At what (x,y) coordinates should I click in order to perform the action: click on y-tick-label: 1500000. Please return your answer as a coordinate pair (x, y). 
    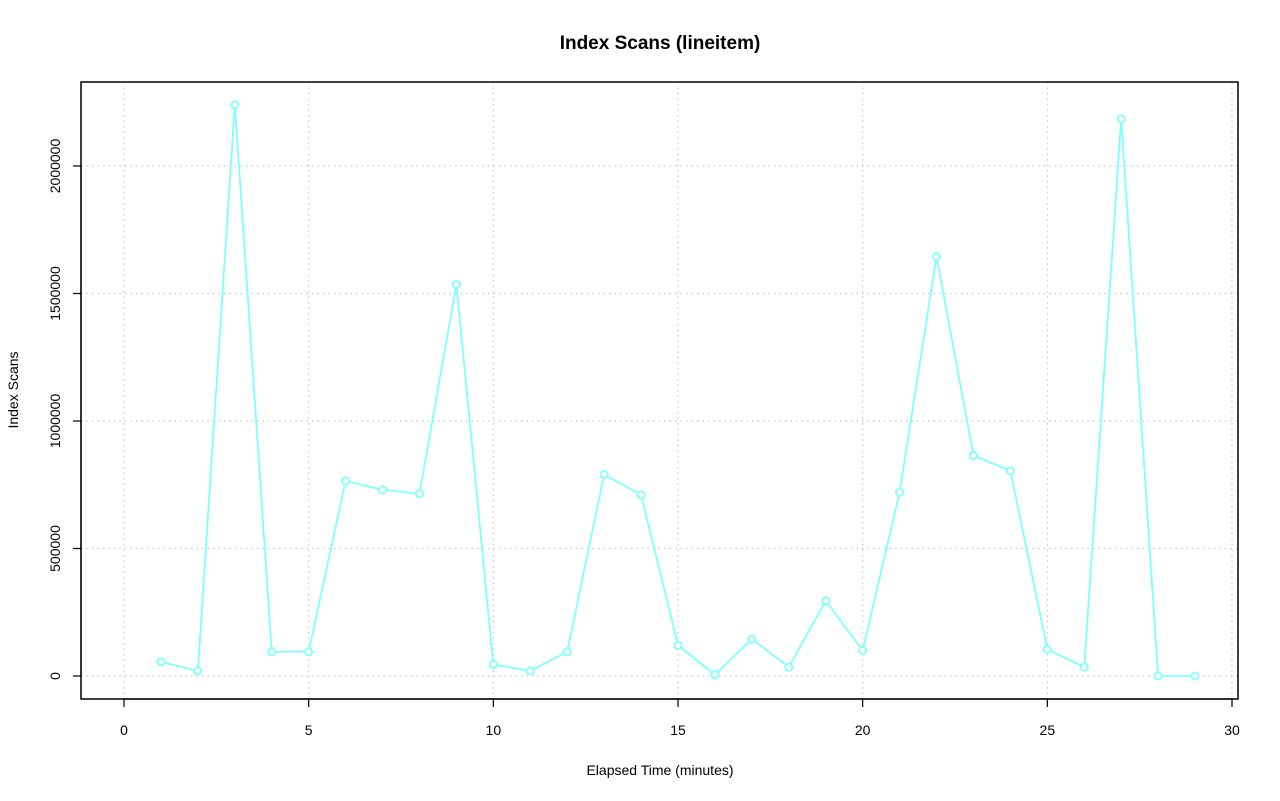
    Looking at the image, I should click on (55, 293).